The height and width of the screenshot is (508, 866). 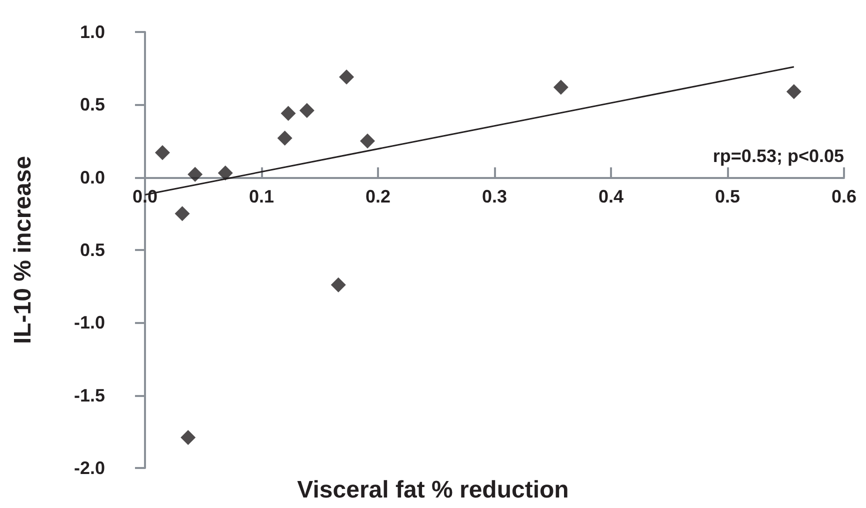 What do you see at coordinates (92, 177) in the screenshot?
I see `y-tick-label: 0.0` at bounding box center [92, 177].